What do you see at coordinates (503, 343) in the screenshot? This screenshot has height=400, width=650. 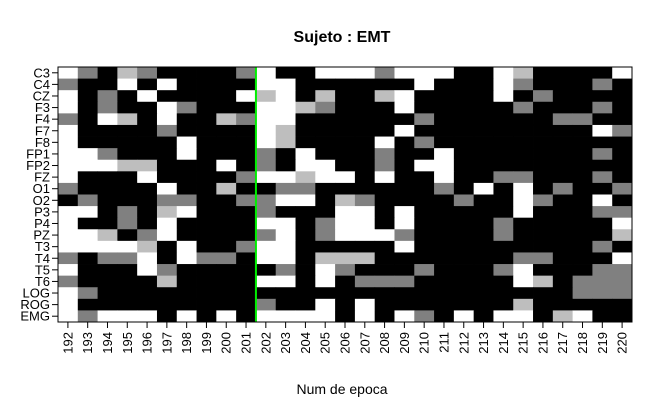 I see `x-tick-label: 214` at bounding box center [503, 343].